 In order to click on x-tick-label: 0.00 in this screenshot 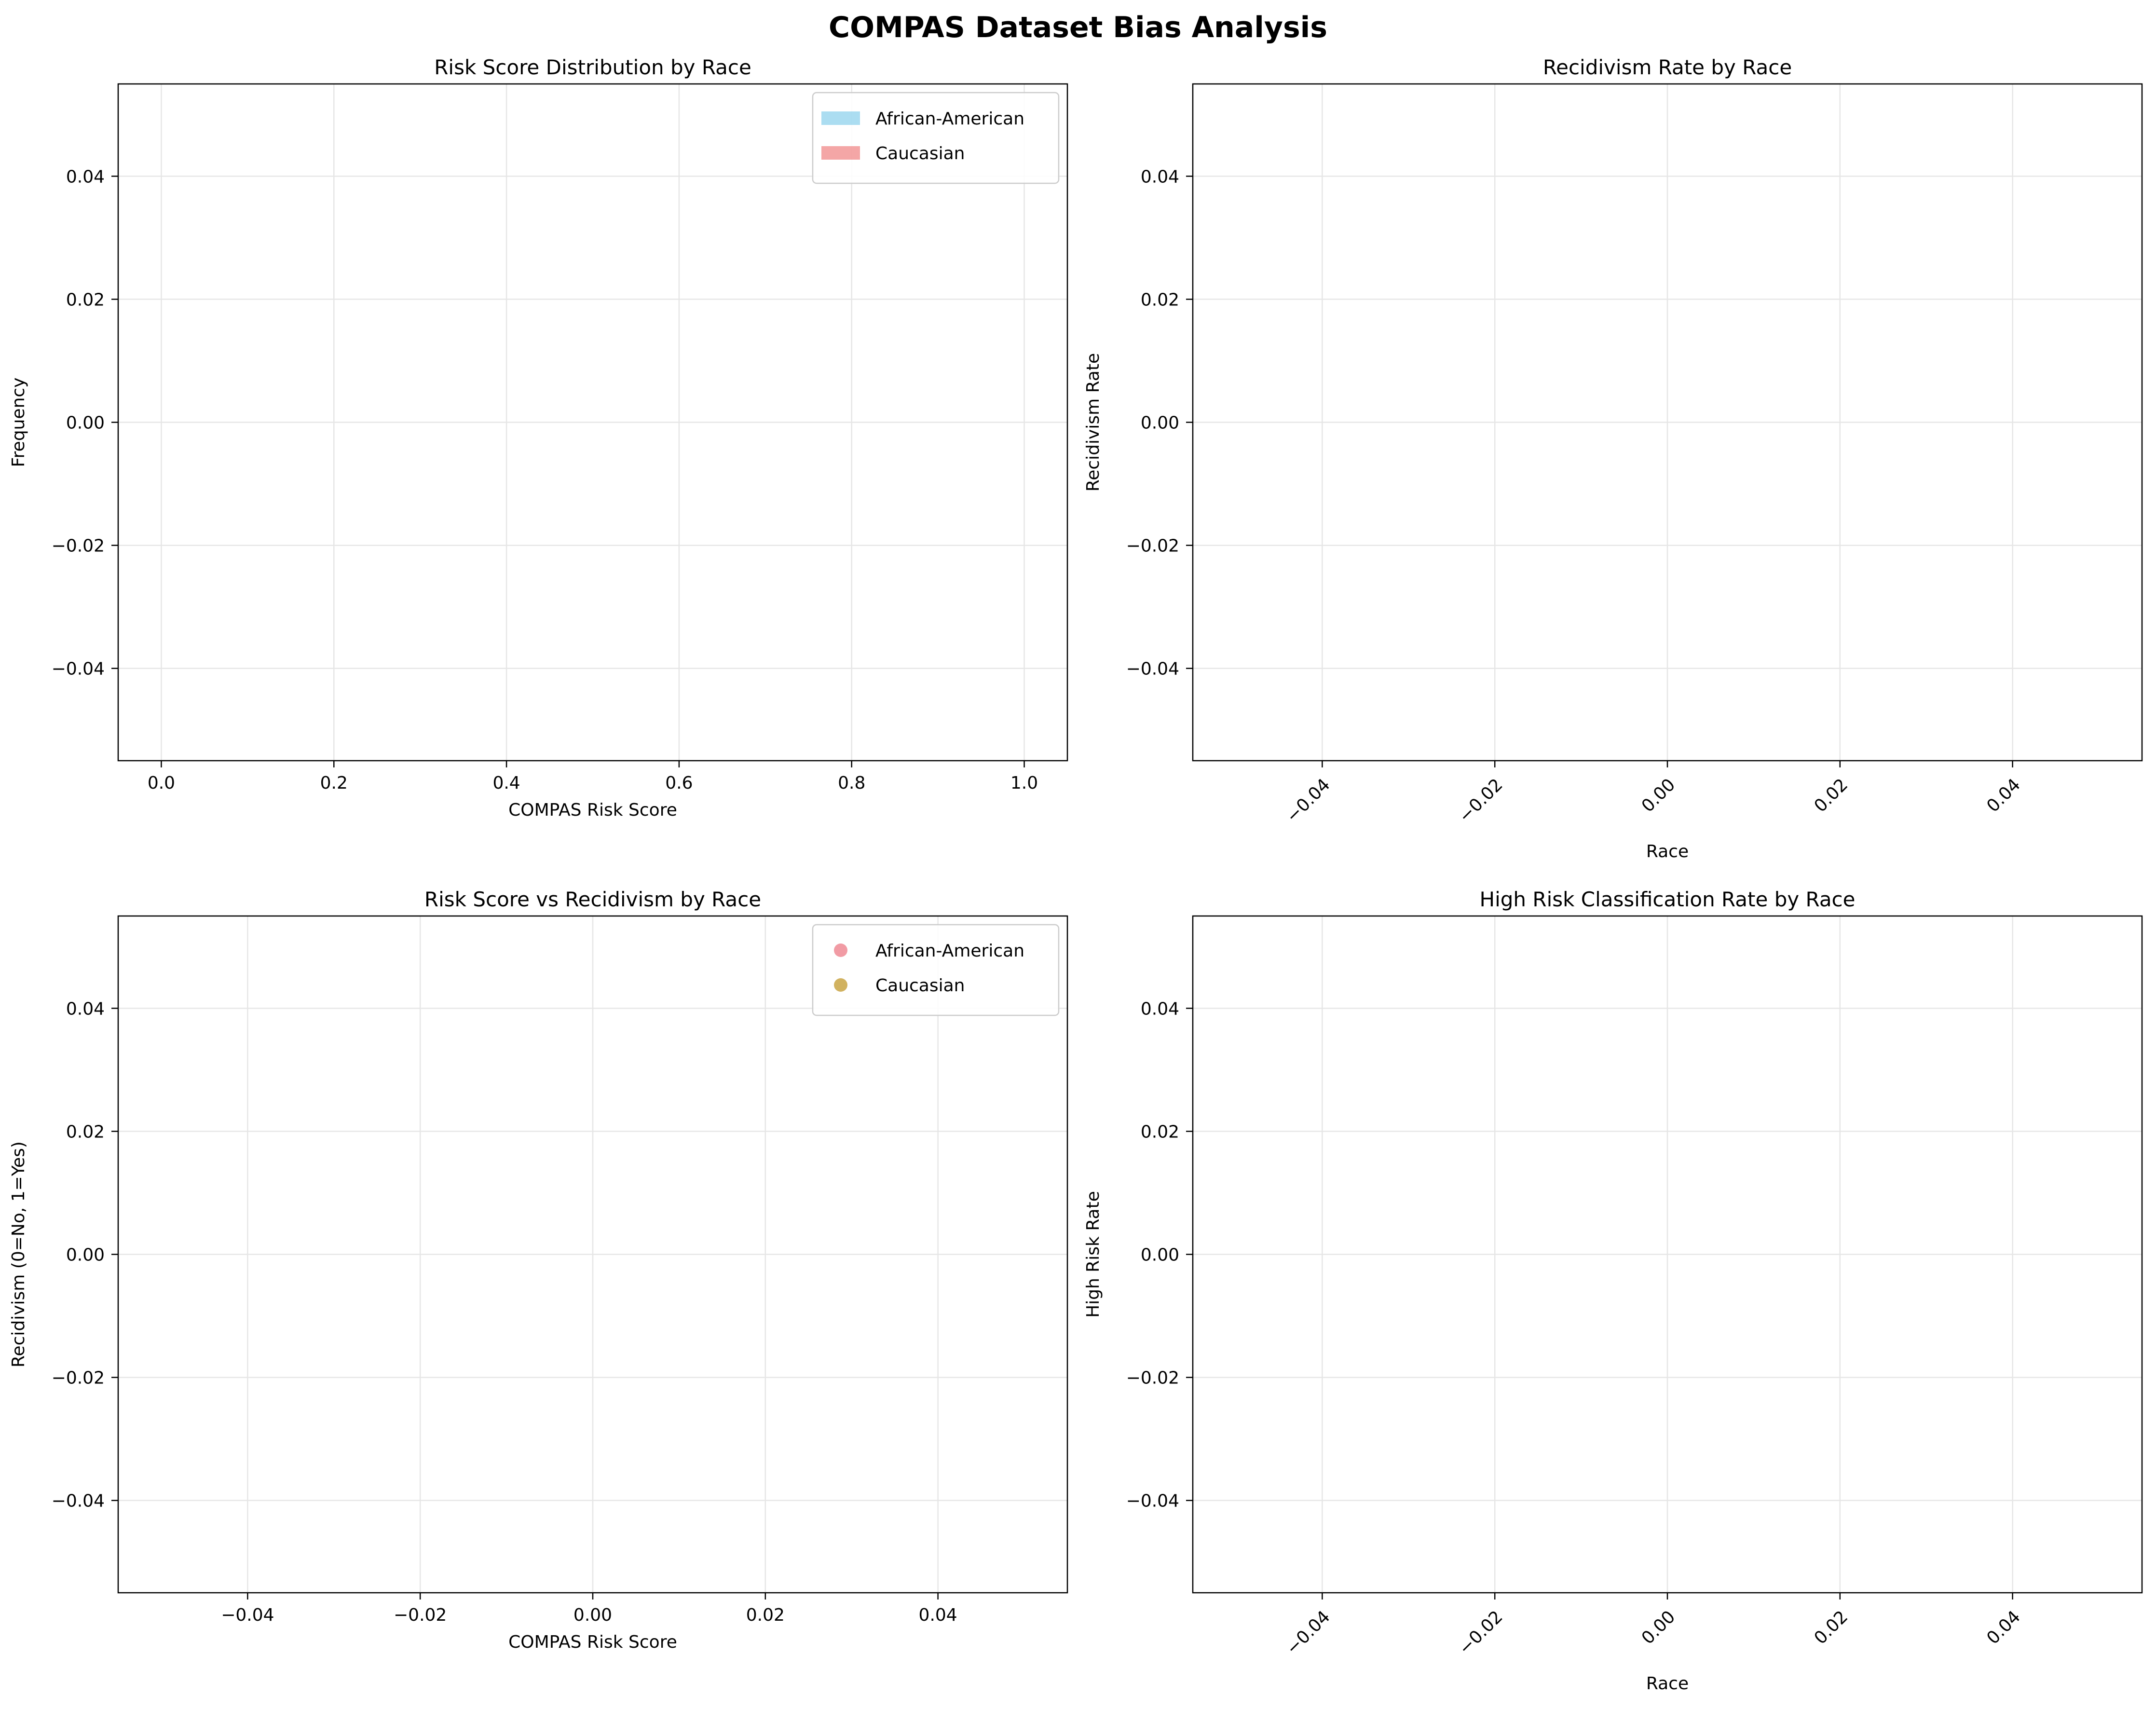, I will do `click(592, 1615)`.